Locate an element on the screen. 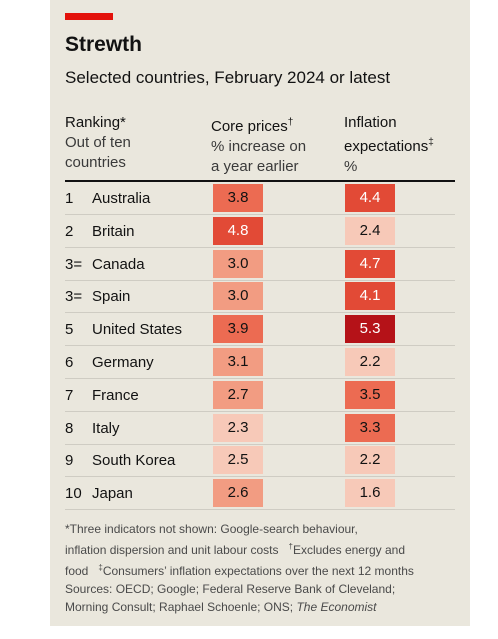  table-row: 1 Australia 3.8 4.4 is located at coordinates (260, 198).